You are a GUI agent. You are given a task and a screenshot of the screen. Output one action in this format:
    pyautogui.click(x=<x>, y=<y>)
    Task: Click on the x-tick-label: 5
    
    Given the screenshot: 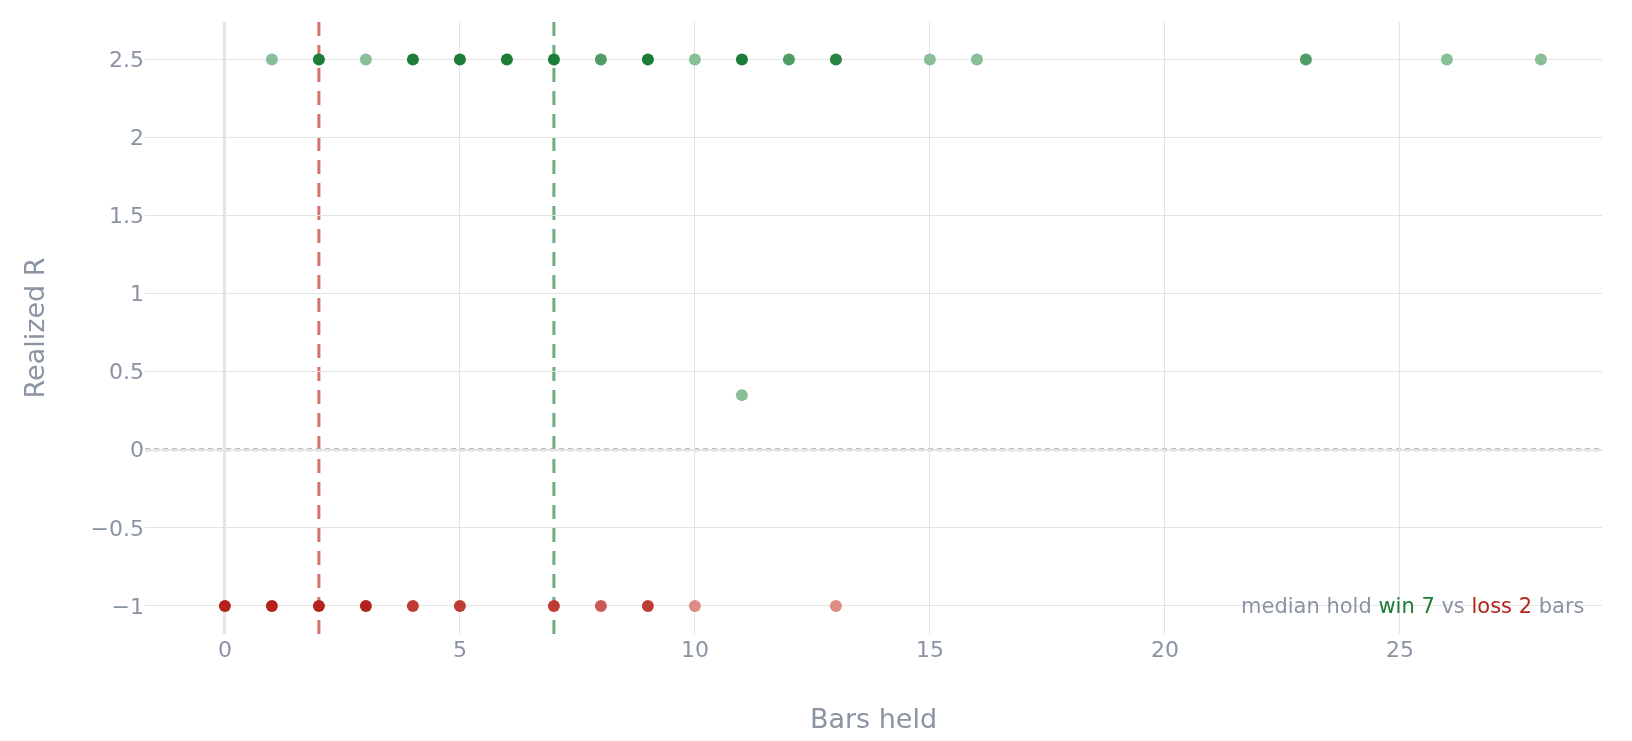 What is the action you would take?
    pyautogui.click(x=459, y=649)
    